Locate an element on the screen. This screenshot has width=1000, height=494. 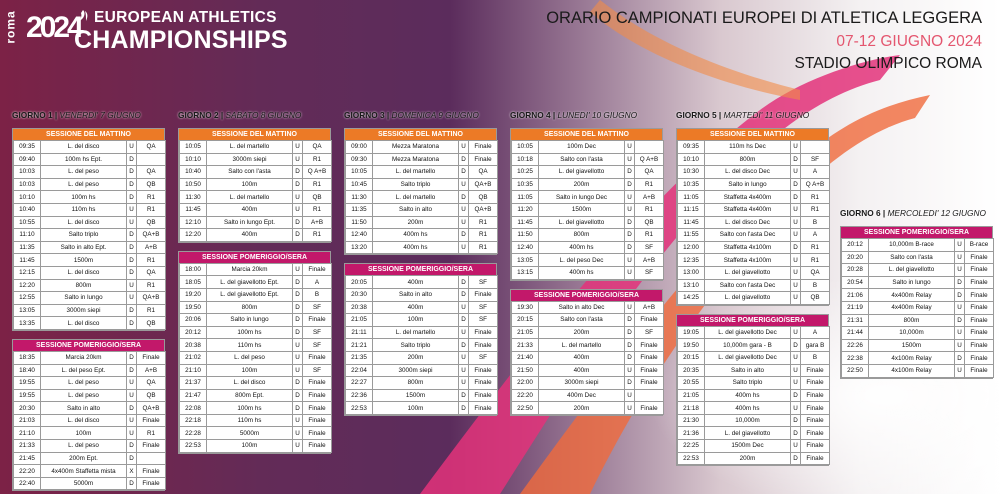
event-time: 11:50 is located at coordinates (359, 222).